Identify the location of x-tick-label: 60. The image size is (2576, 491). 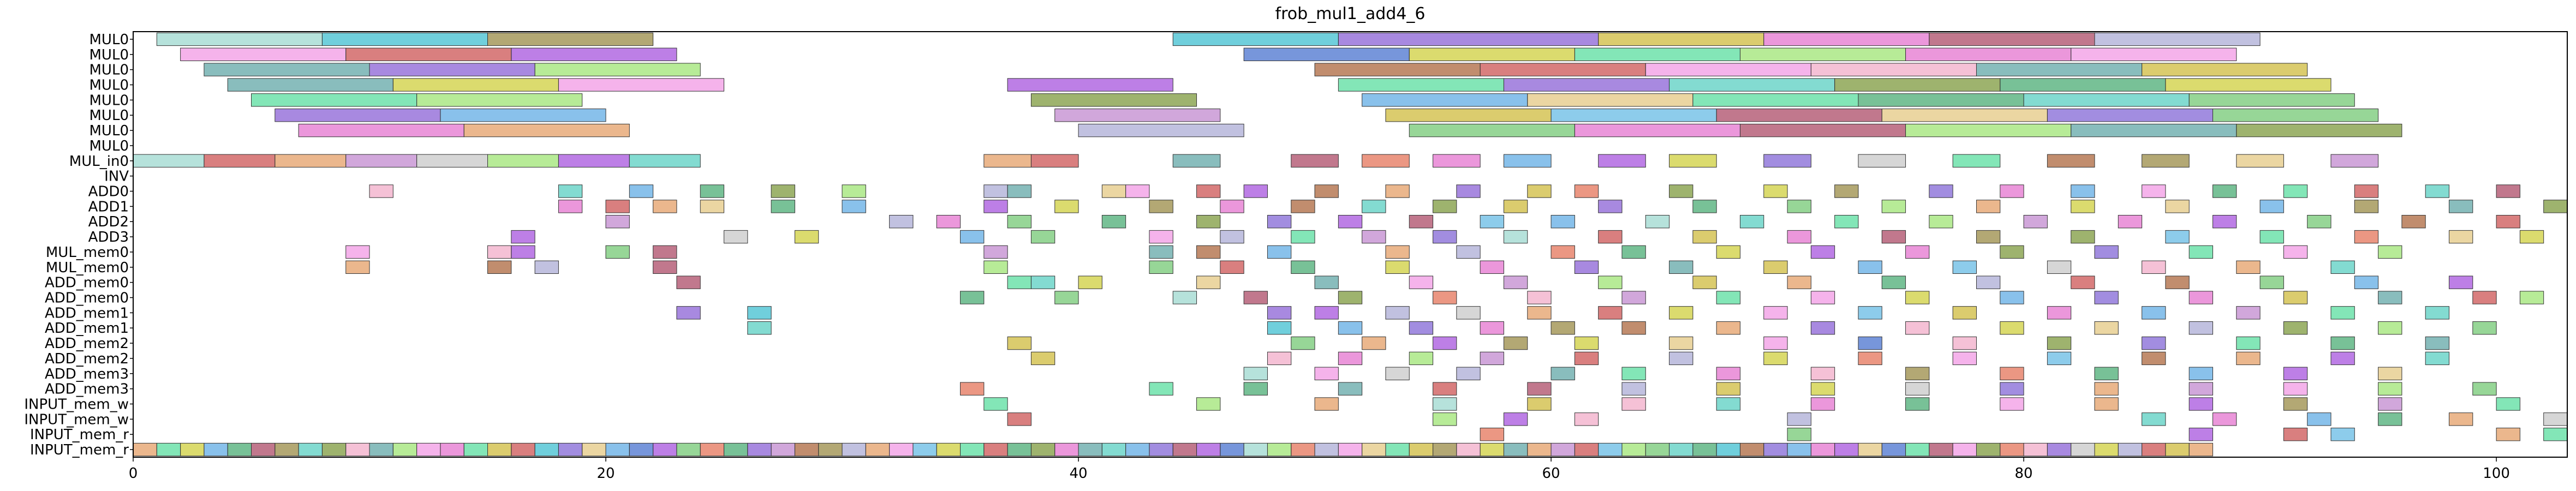
(1551, 473).